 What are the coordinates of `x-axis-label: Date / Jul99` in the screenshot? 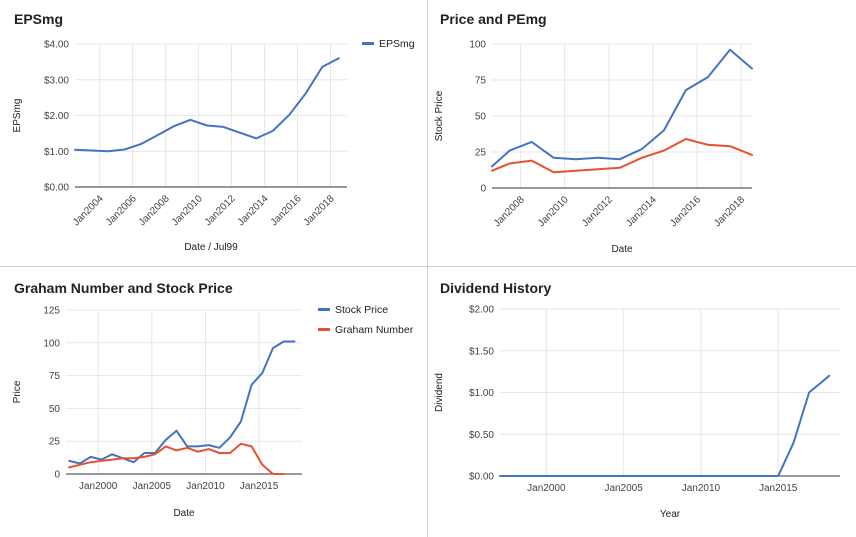 It's located at (211, 247).